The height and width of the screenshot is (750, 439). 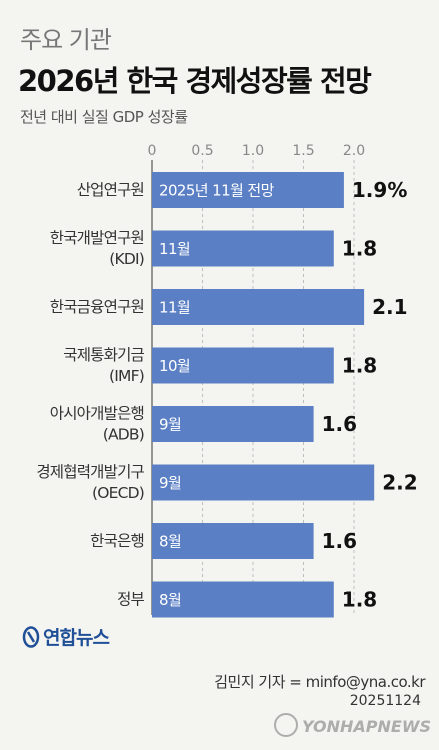 I want to click on category-label: 한국금융연구원, so click(x=97, y=307).